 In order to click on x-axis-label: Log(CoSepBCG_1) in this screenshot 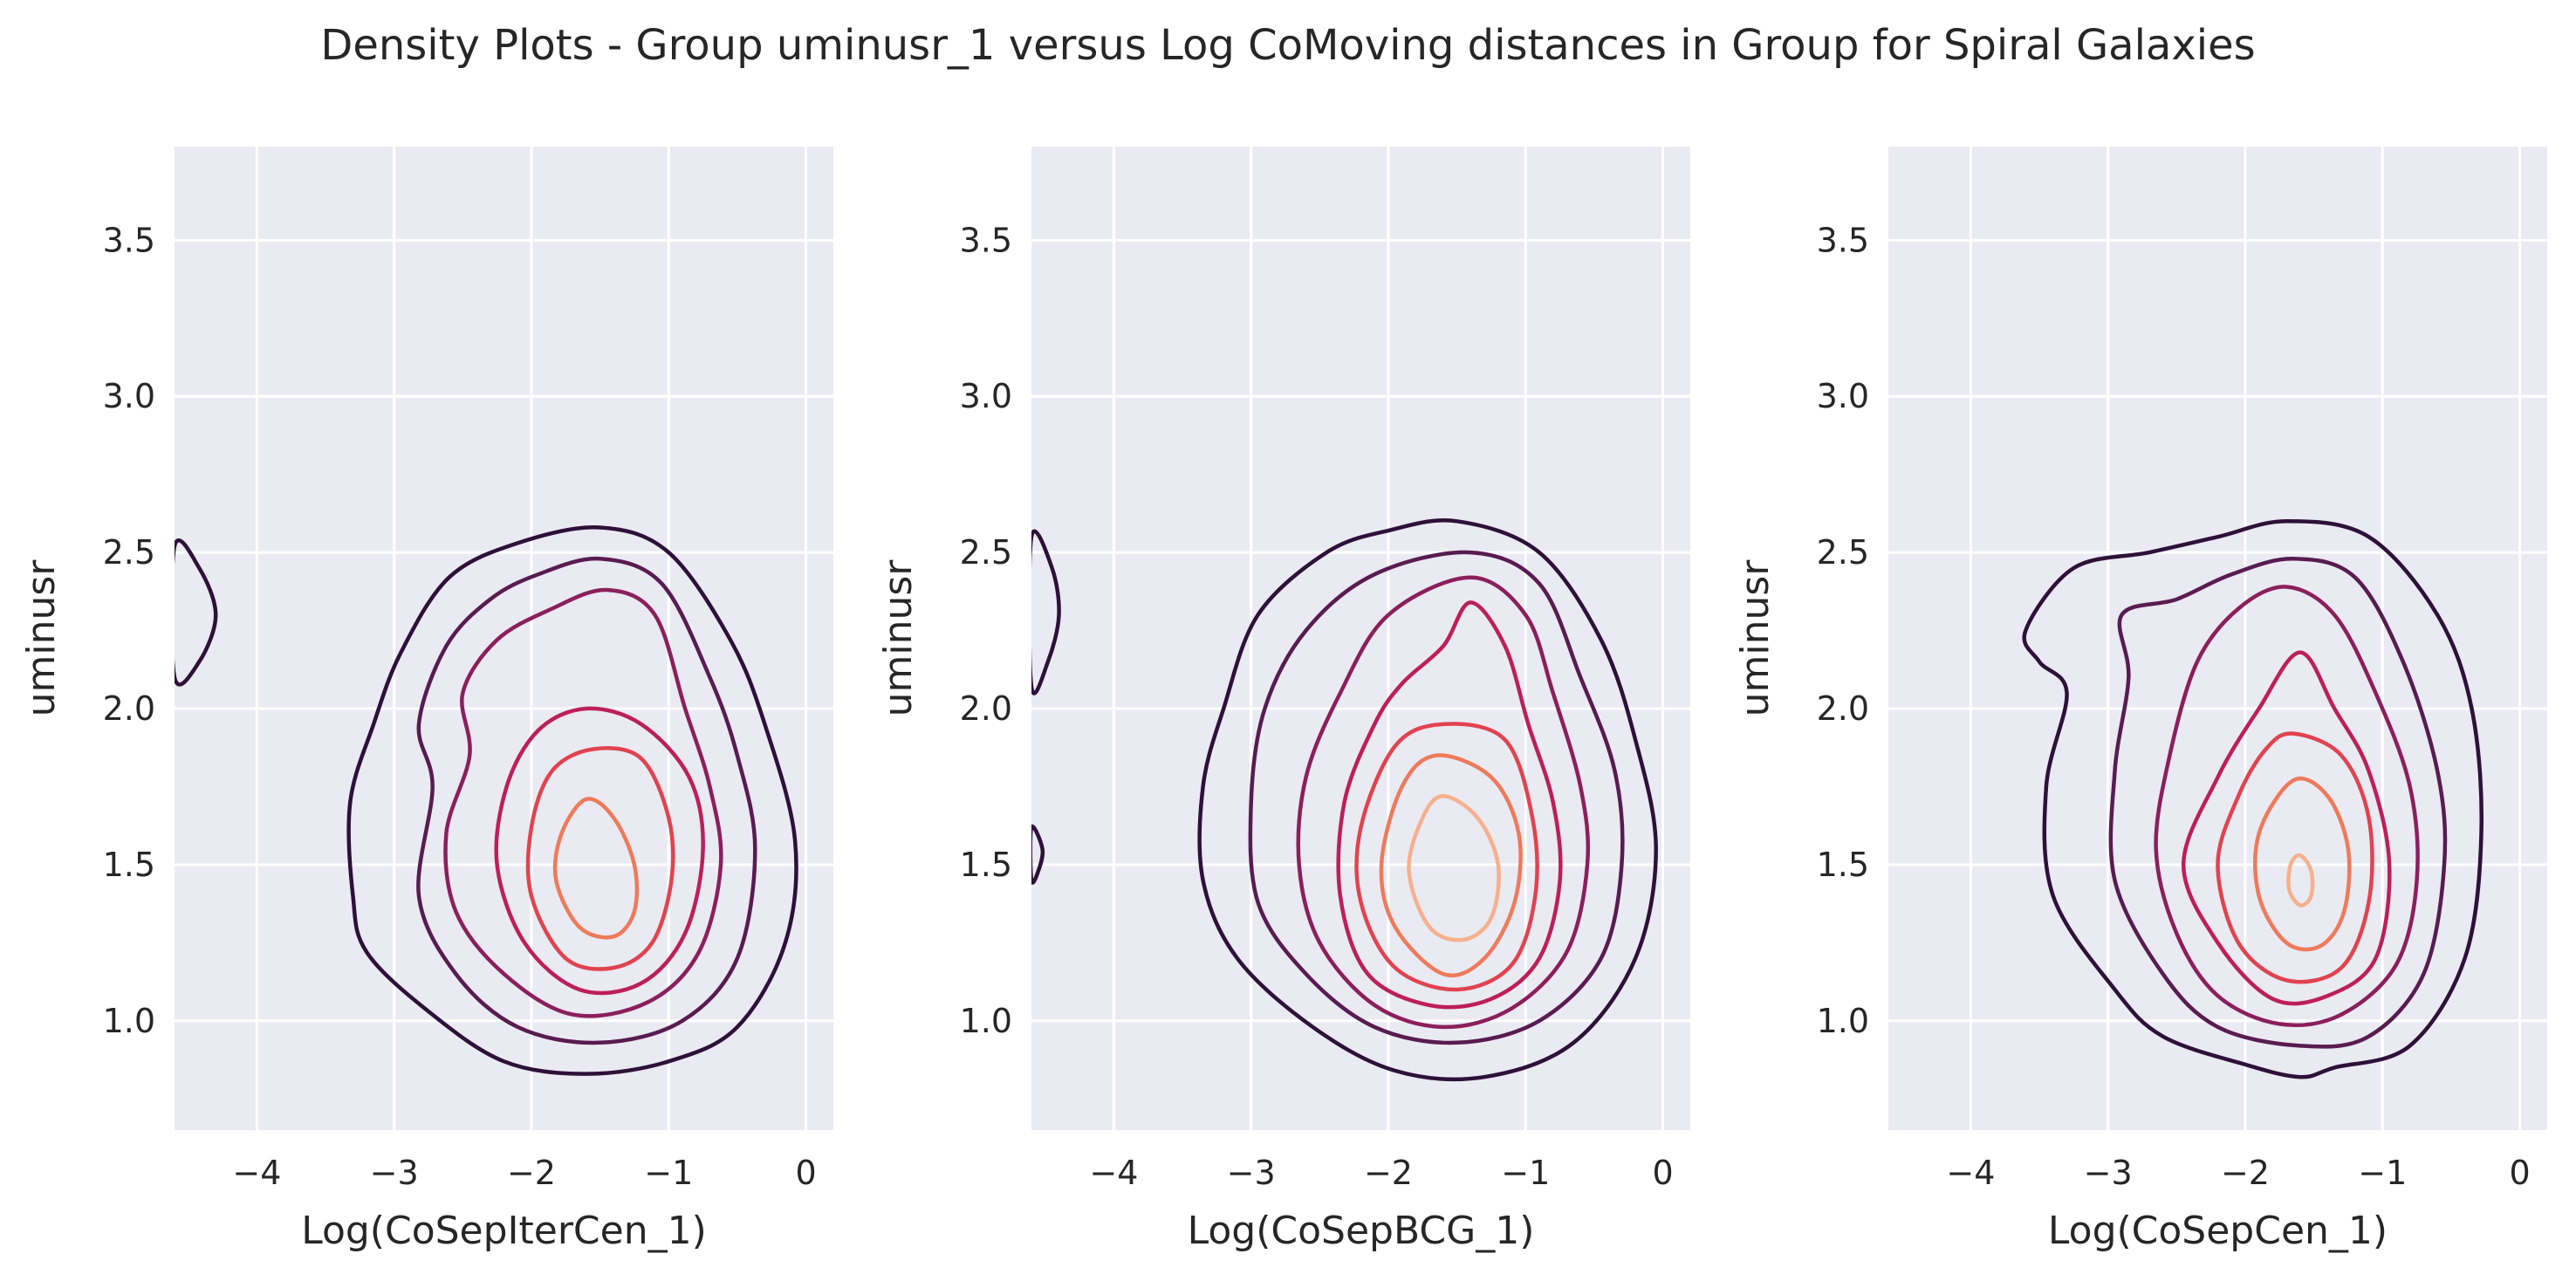, I will do `click(1362, 1231)`.